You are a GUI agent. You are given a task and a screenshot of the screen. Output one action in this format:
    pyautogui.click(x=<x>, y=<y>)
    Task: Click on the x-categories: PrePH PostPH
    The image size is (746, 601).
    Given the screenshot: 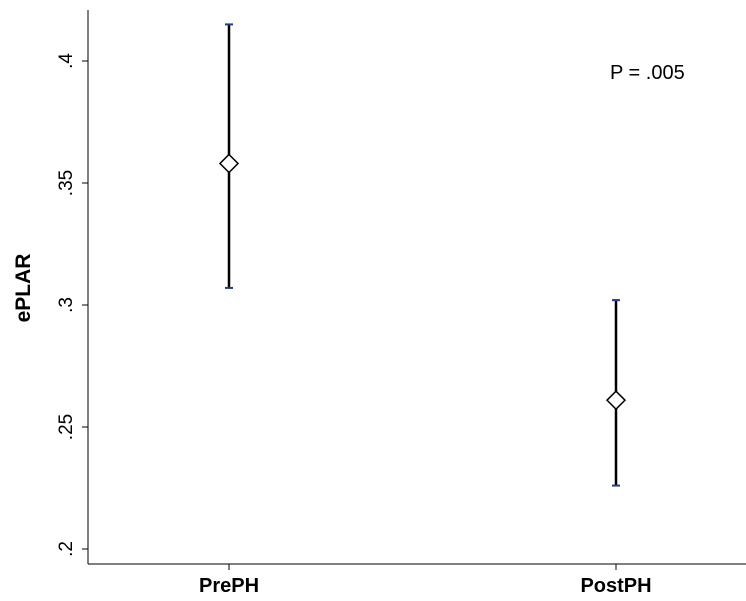 What is the action you would take?
    pyautogui.click(x=425, y=580)
    